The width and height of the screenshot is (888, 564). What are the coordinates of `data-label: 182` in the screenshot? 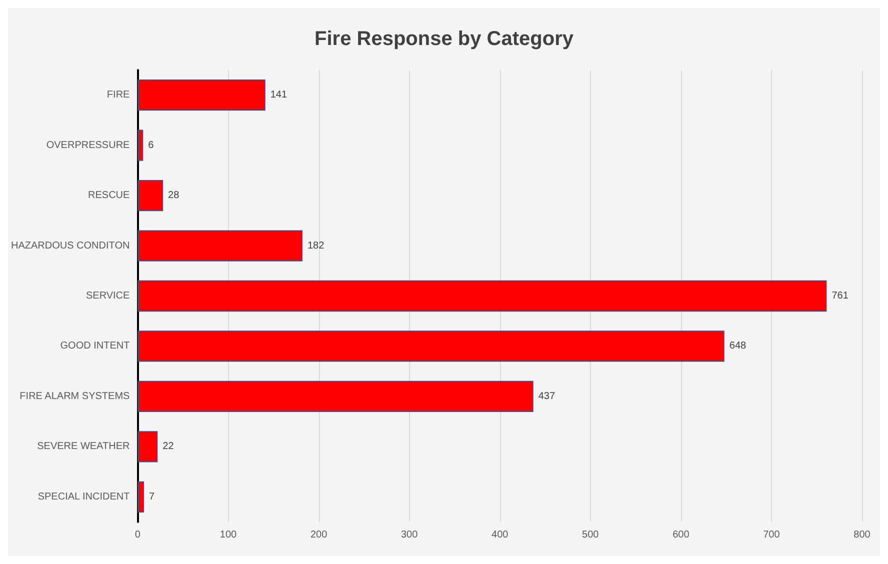 It's located at (316, 246).